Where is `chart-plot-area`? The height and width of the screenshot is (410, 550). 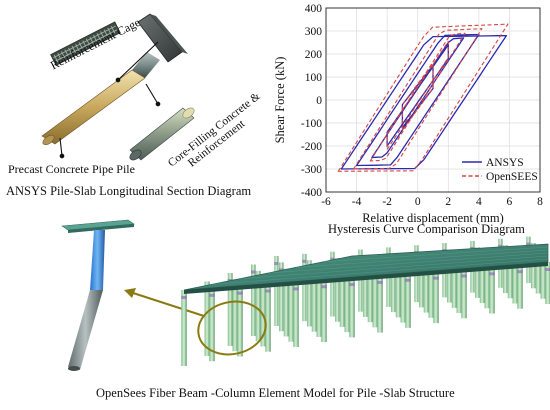
chart-plot-area is located at coordinates (423, 97).